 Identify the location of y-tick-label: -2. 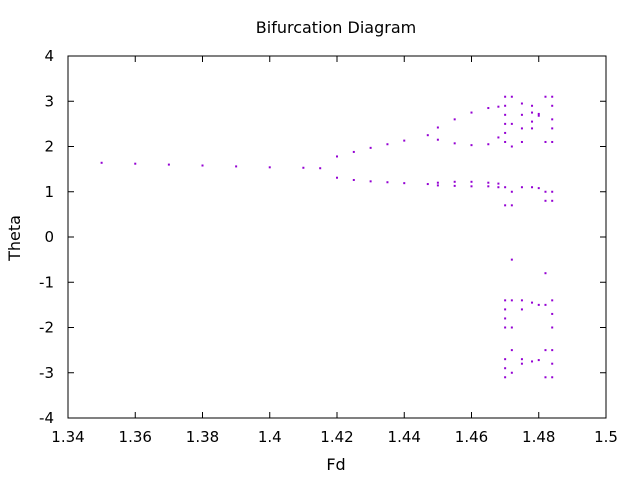
(46, 328).